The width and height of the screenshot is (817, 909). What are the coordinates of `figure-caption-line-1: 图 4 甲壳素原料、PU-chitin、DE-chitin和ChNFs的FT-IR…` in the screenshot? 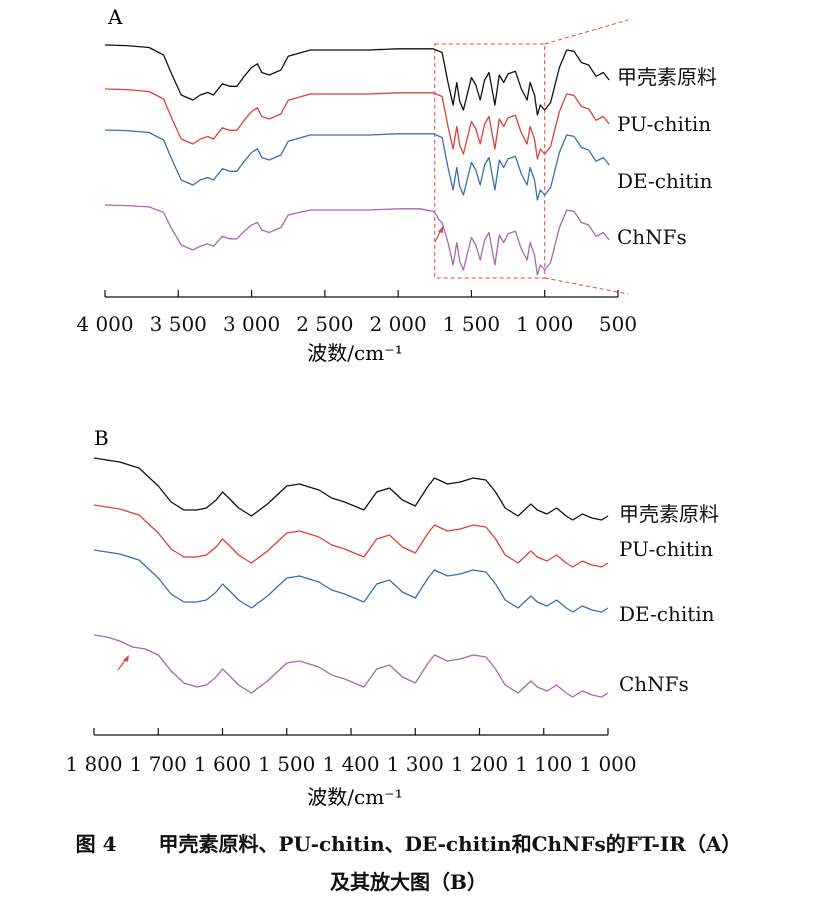 It's located at (408, 842).